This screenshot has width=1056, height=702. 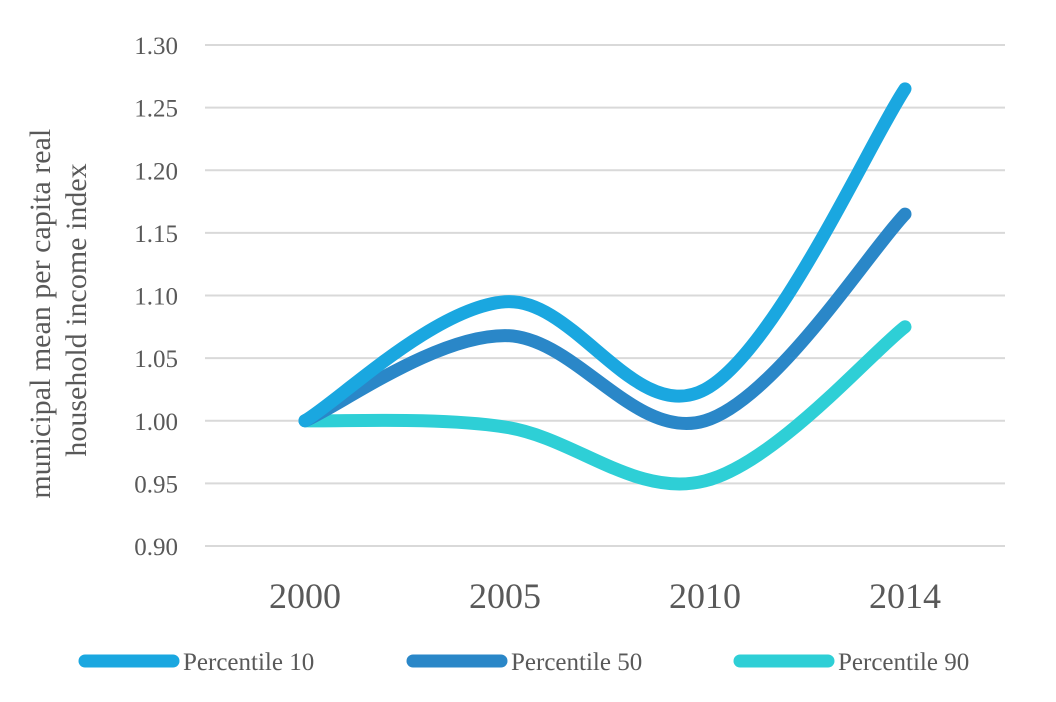 What do you see at coordinates (505, 596) in the screenshot?
I see `x-tick-label: 2005` at bounding box center [505, 596].